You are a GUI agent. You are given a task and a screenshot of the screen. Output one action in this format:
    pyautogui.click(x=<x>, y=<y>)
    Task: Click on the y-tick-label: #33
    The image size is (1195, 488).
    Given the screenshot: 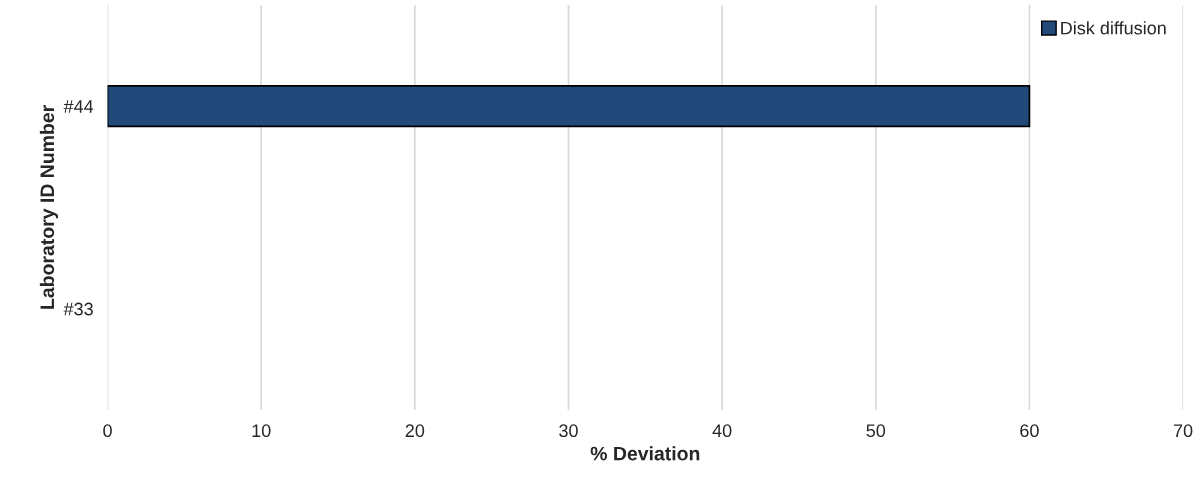 What is the action you would take?
    pyautogui.click(x=78, y=309)
    